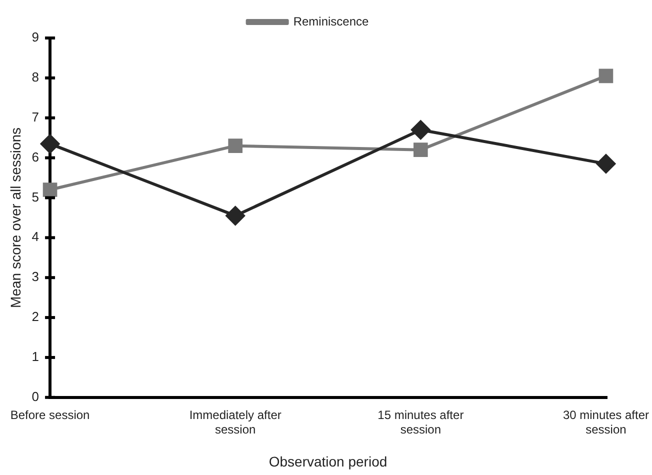  Describe the element at coordinates (328, 461) in the screenshot. I see `x-axis-title: Observation period` at that location.